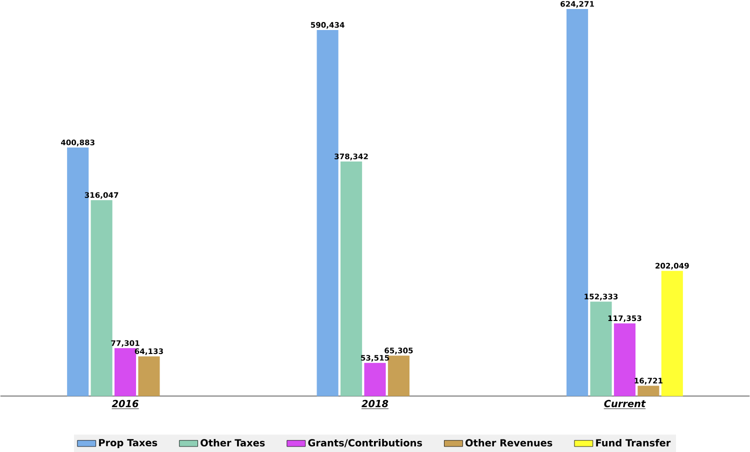 Image resolution: width=750 pixels, height=452 pixels. I want to click on legend-label: Fund Transfer, so click(633, 442).